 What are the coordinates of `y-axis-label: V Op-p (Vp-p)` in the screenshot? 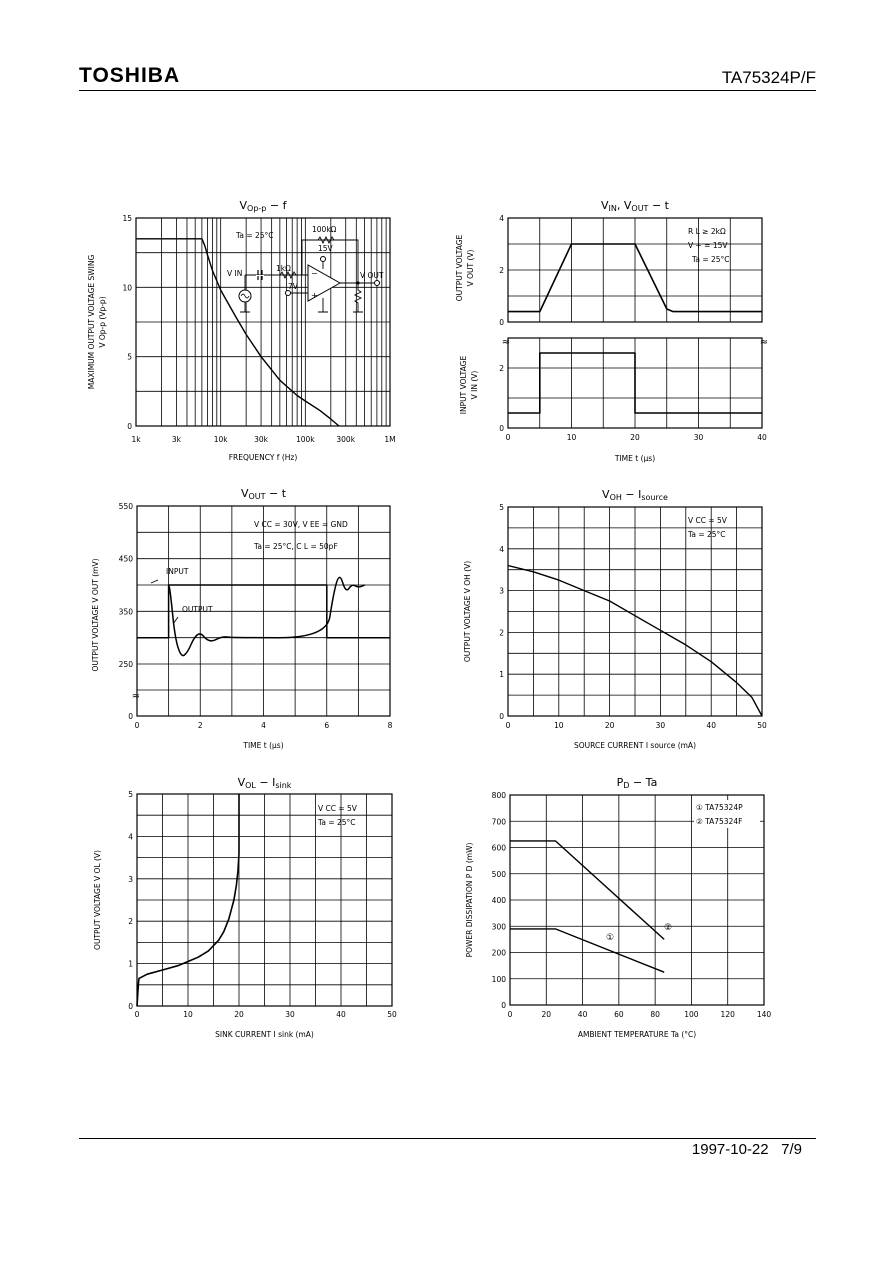 It's located at (102, 321).